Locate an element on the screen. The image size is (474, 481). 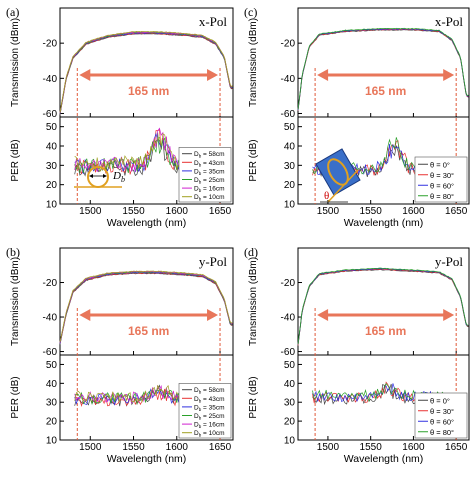
fiber-coil-icon is located at coordinates (98, 177).